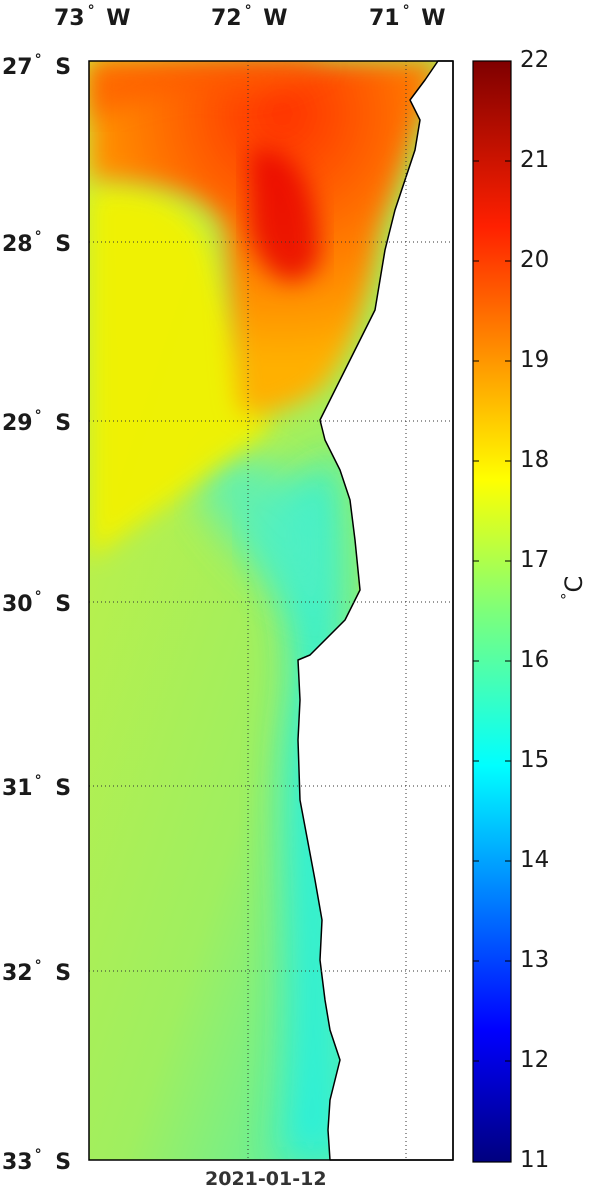 The height and width of the screenshot is (1190, 593). What do you see at coordinates (266, 1179) in the screenshot?
I see `date-label: 2021-01-12` at bounding box center [266, 1179].